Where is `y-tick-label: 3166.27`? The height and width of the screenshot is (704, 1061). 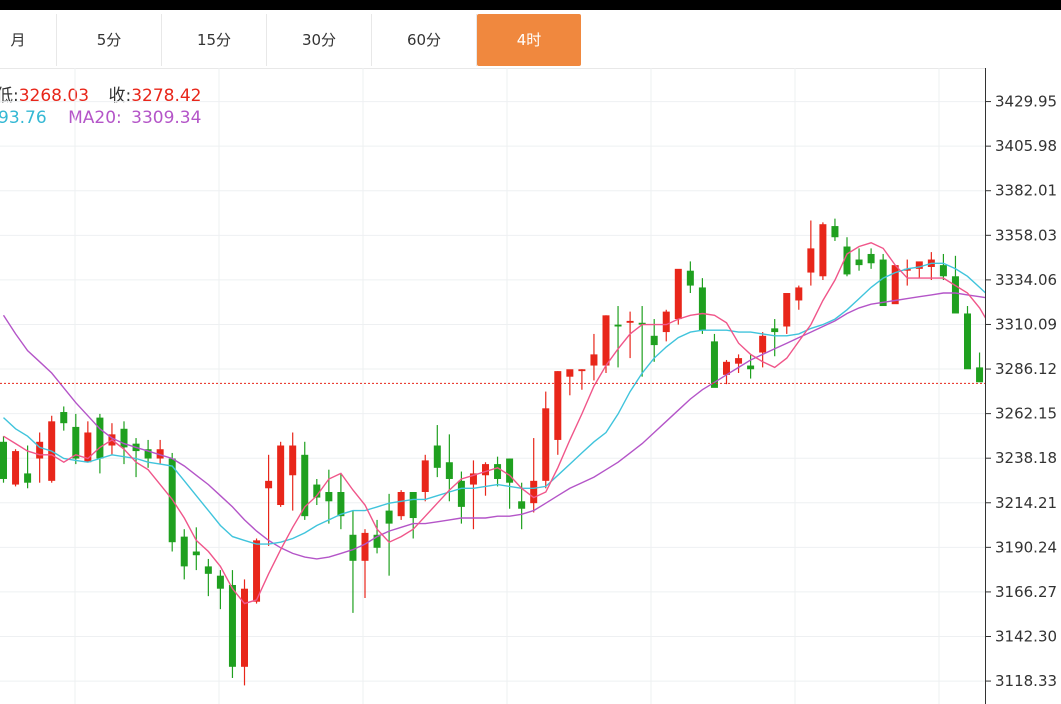 y-tick-label: 3166.27 is located at coordinates (1026, 592).